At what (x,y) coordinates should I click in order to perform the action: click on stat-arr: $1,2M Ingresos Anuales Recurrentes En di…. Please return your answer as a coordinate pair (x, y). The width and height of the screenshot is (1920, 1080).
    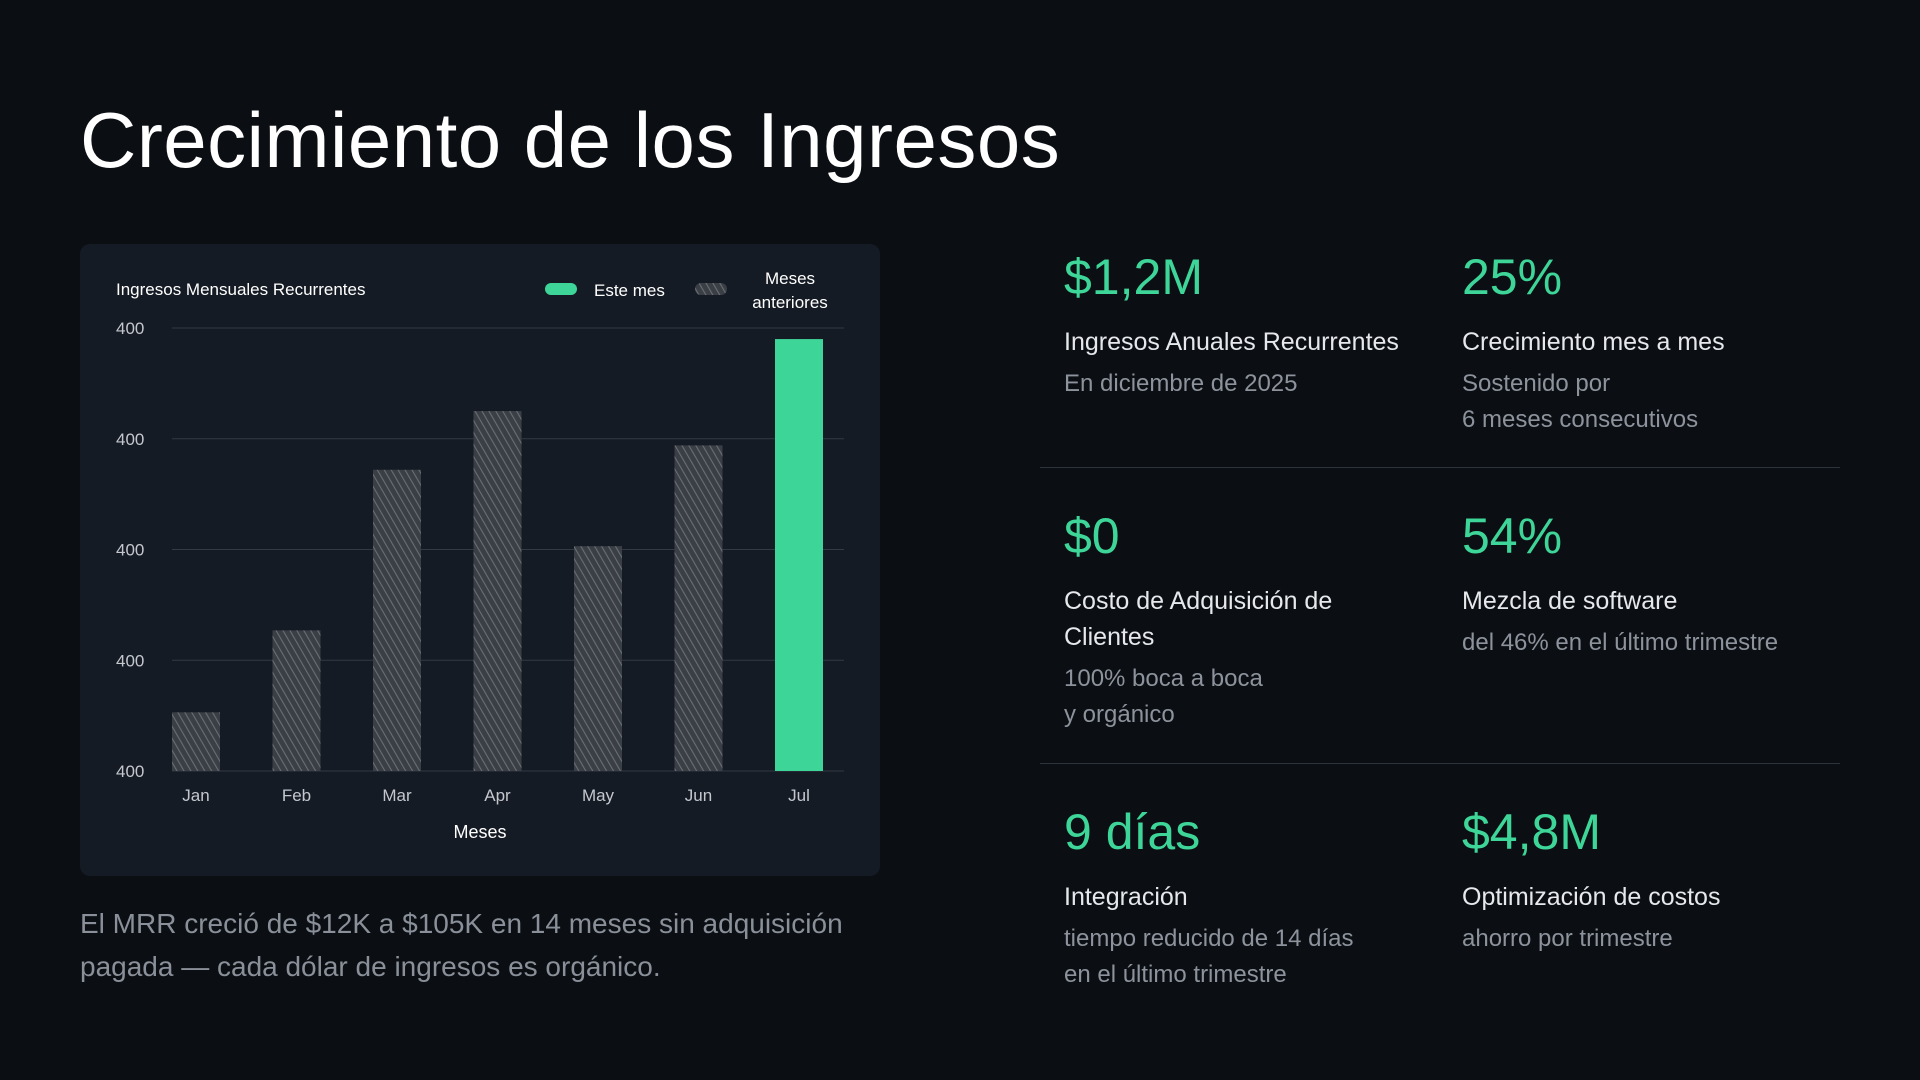
    Looking at the image, I should click on (1254, 327).